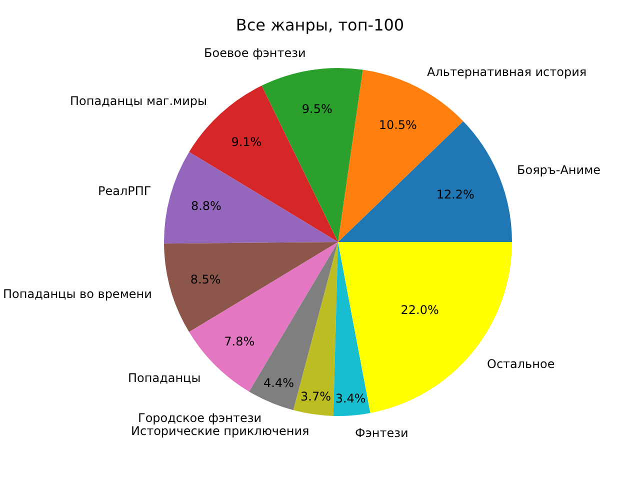  What do you see at coordinates (316, 396) in the screenshot?
I see `data-label: 3.7%` at bounding box center [316, 396].